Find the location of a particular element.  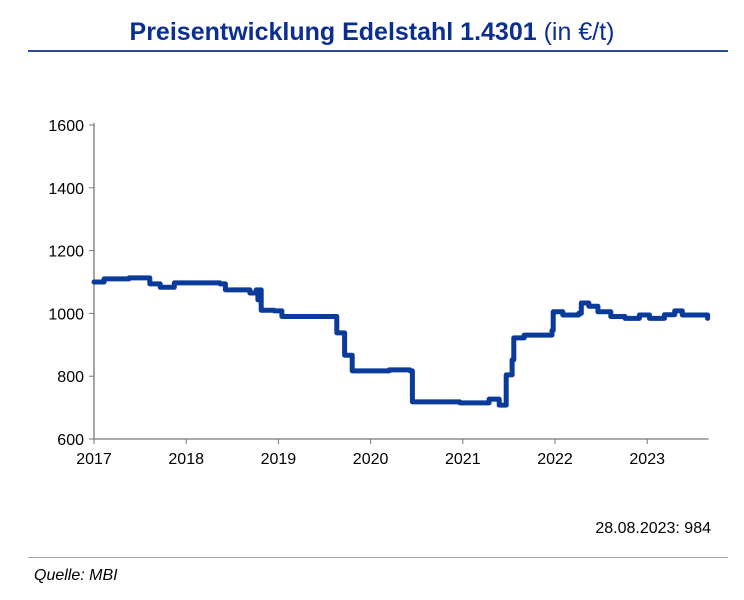

footer-divider is located at coordinates (378, 557).